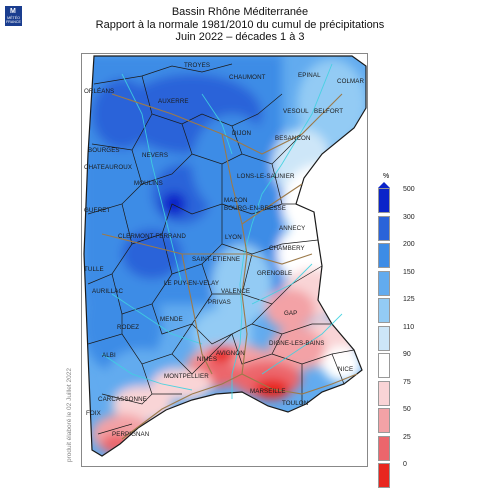 The width and height of the screenshot is (480, 488). What do you see at coordinates (155, 155) in the screenshot?
I see `city-label: NEVERS` at bounding box center [155, 155].